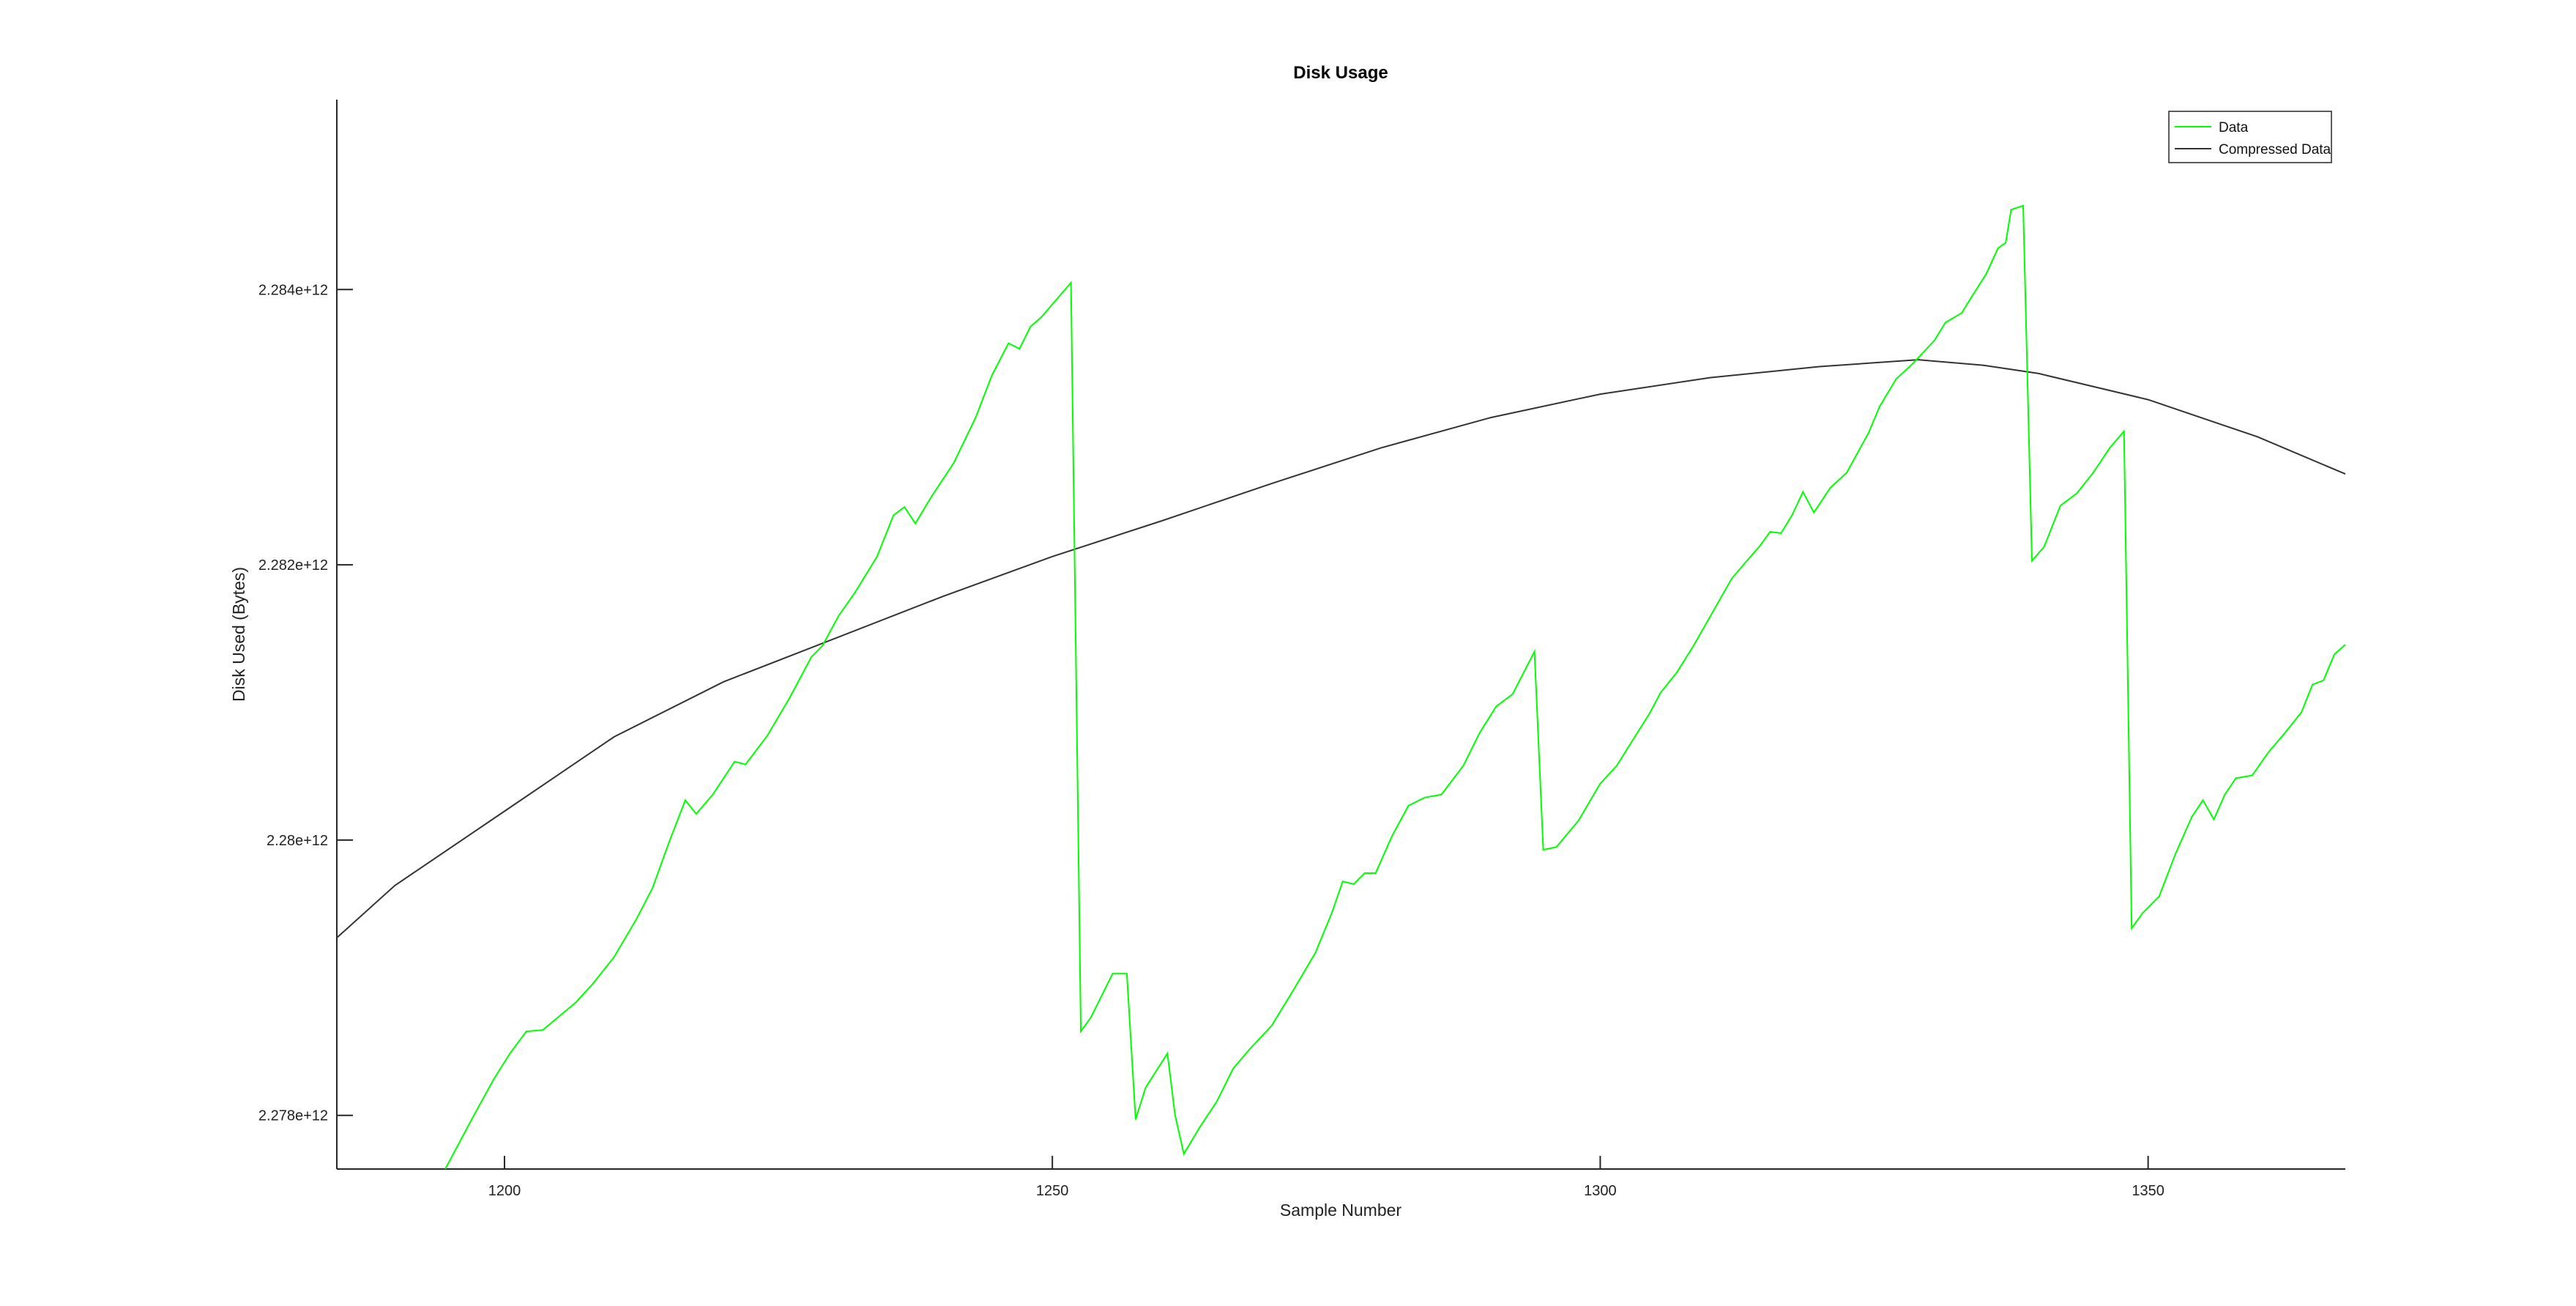 The image size is (2576, 1306). Describe the element at coordinates (1341, 1210) in the screenshot. I see `x-axis-label: Sample Number` at that location.